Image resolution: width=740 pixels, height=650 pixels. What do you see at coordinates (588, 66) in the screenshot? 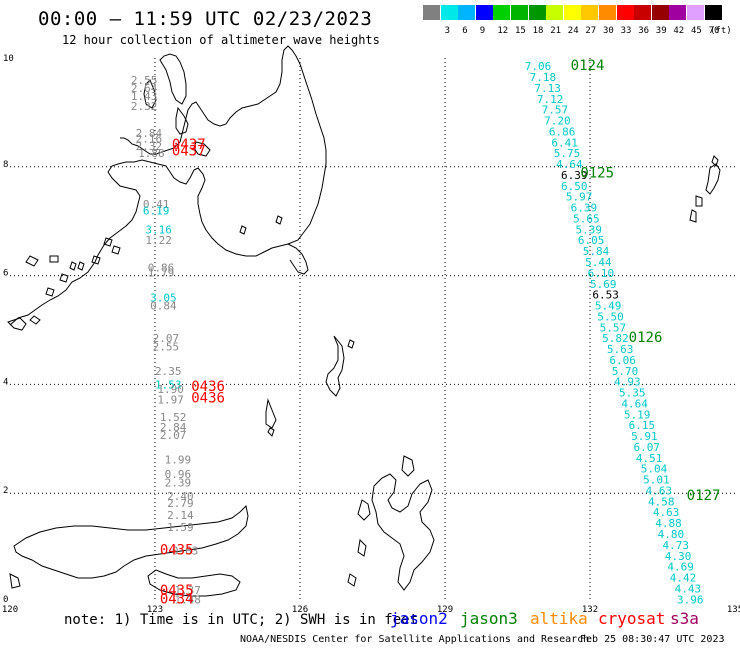
I see `pass-label: 0124` at bounding box center [588, 66].